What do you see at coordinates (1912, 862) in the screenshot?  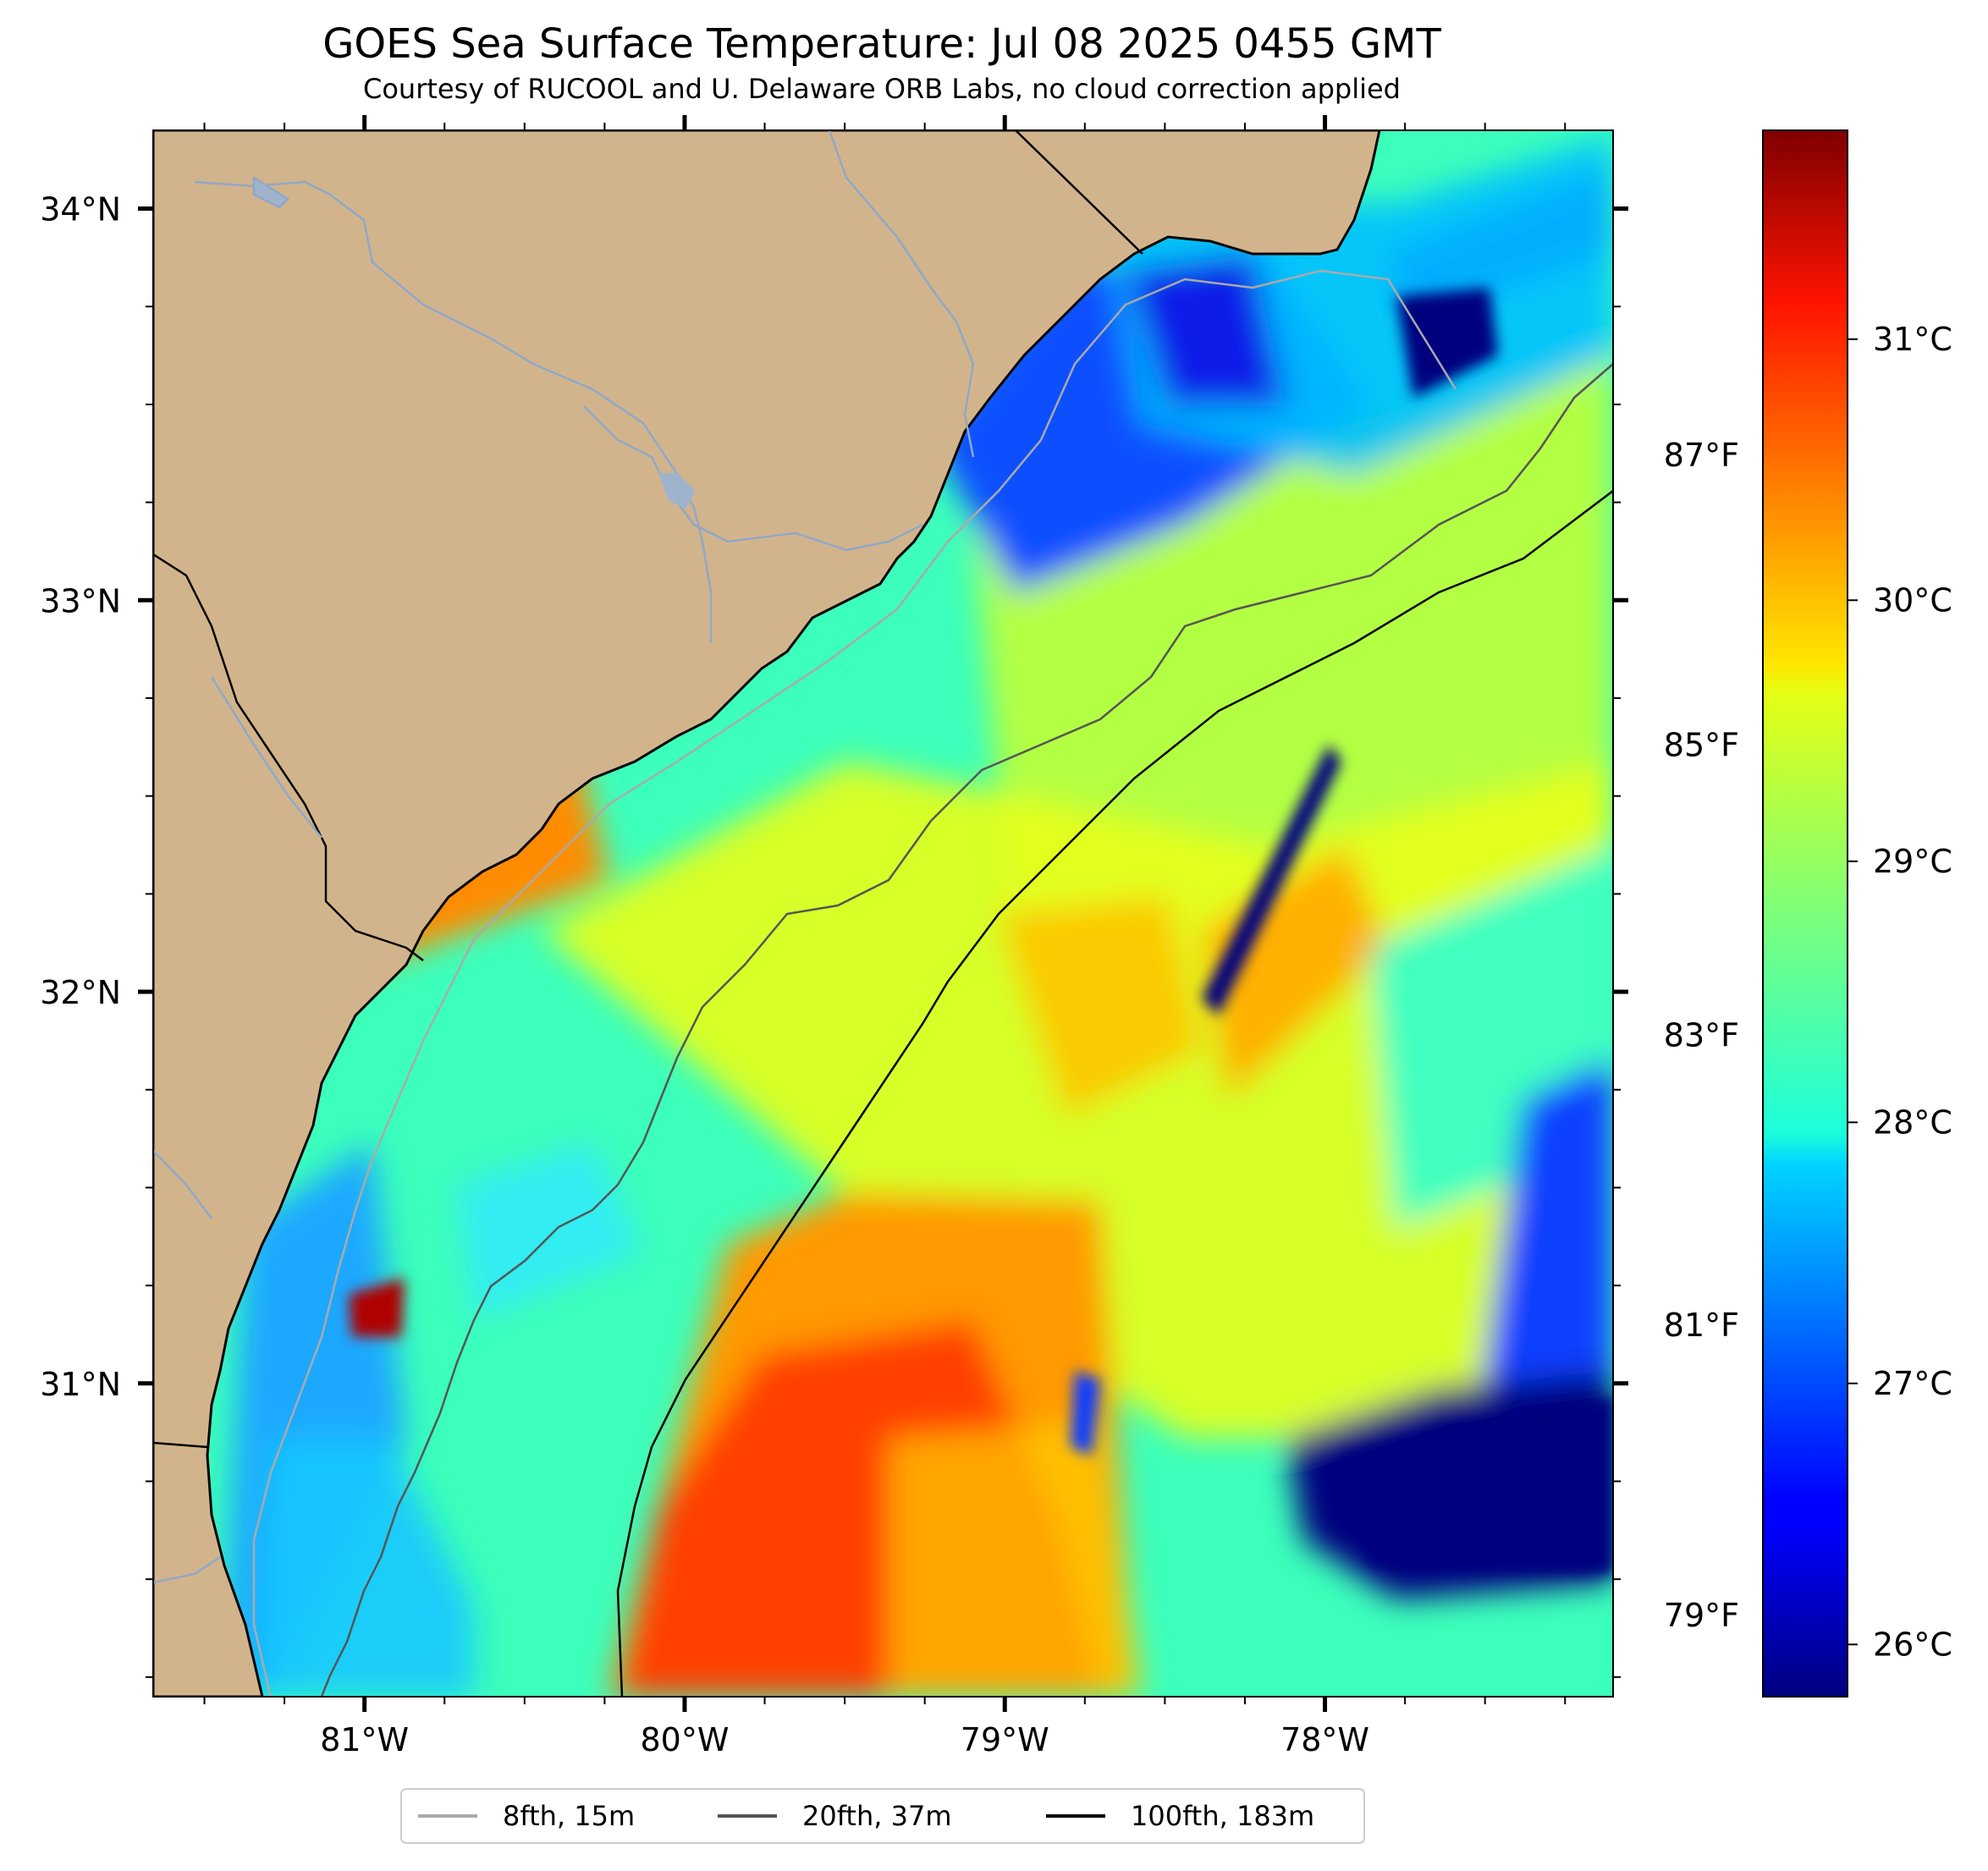 I see `celsius-tick-label: 29°C` at bounding box center [1912, 862].